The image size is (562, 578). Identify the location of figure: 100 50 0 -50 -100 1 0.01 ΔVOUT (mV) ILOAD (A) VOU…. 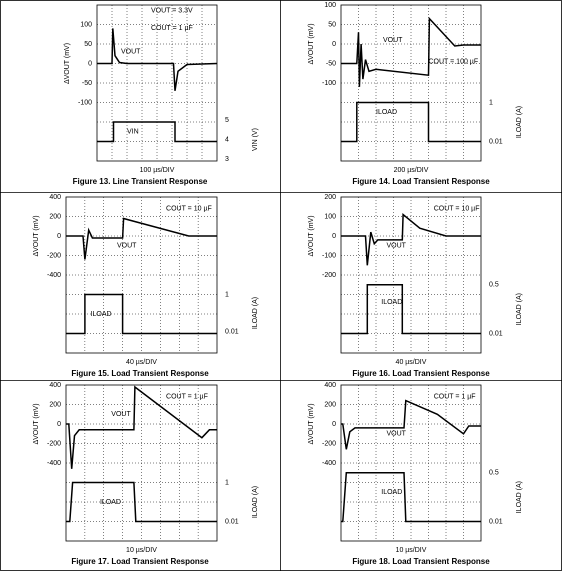
(415, 94).